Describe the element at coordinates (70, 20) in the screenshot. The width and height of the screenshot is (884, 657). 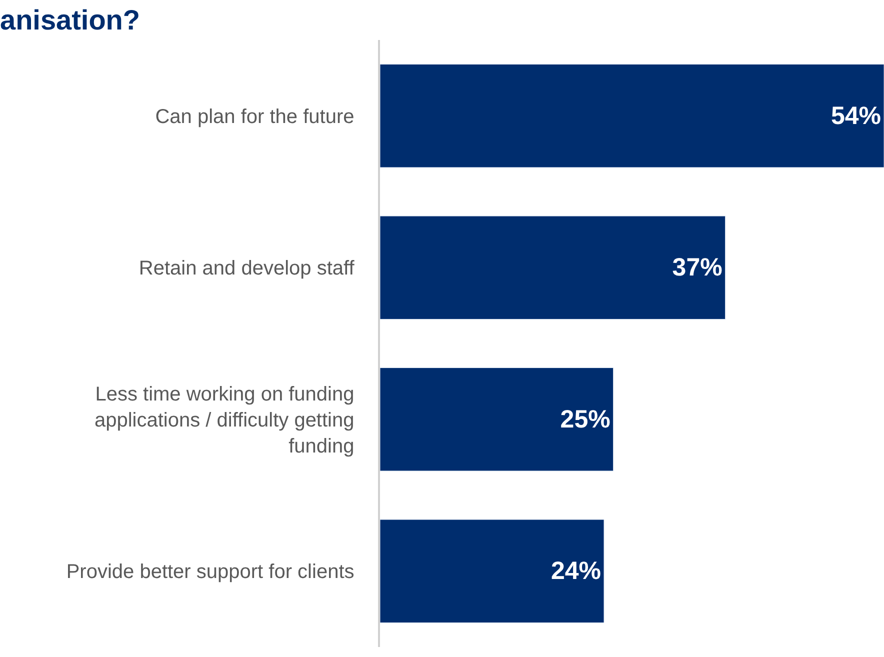
I see `text: anisation?` at that location.